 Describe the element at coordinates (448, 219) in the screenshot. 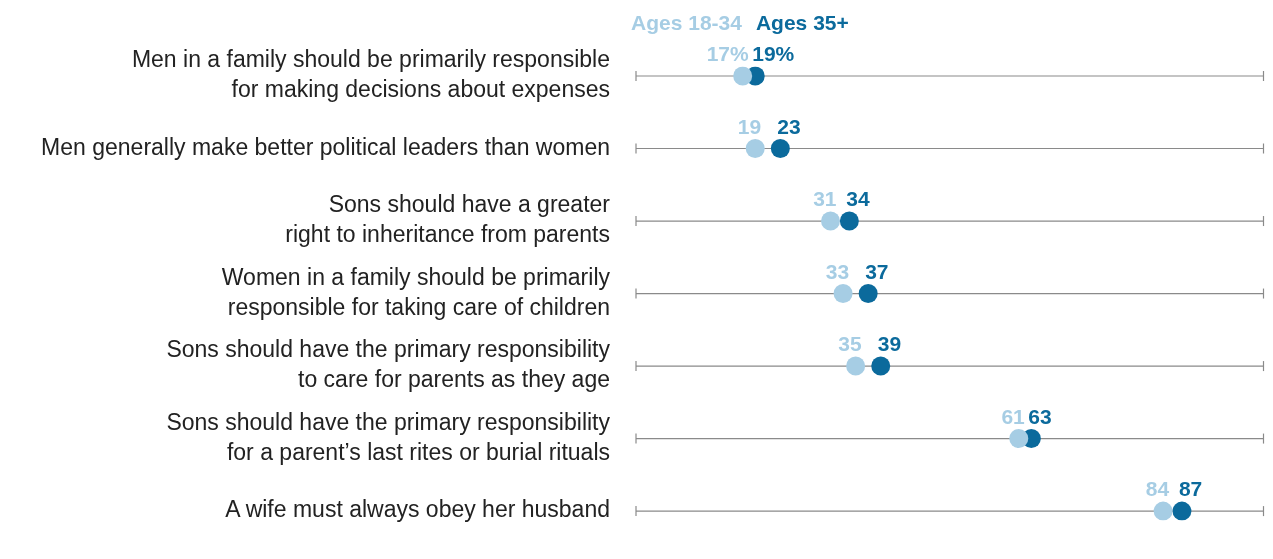

I see `y-tick-label: Sons should have a greater right to inheritance from parents` at that location.